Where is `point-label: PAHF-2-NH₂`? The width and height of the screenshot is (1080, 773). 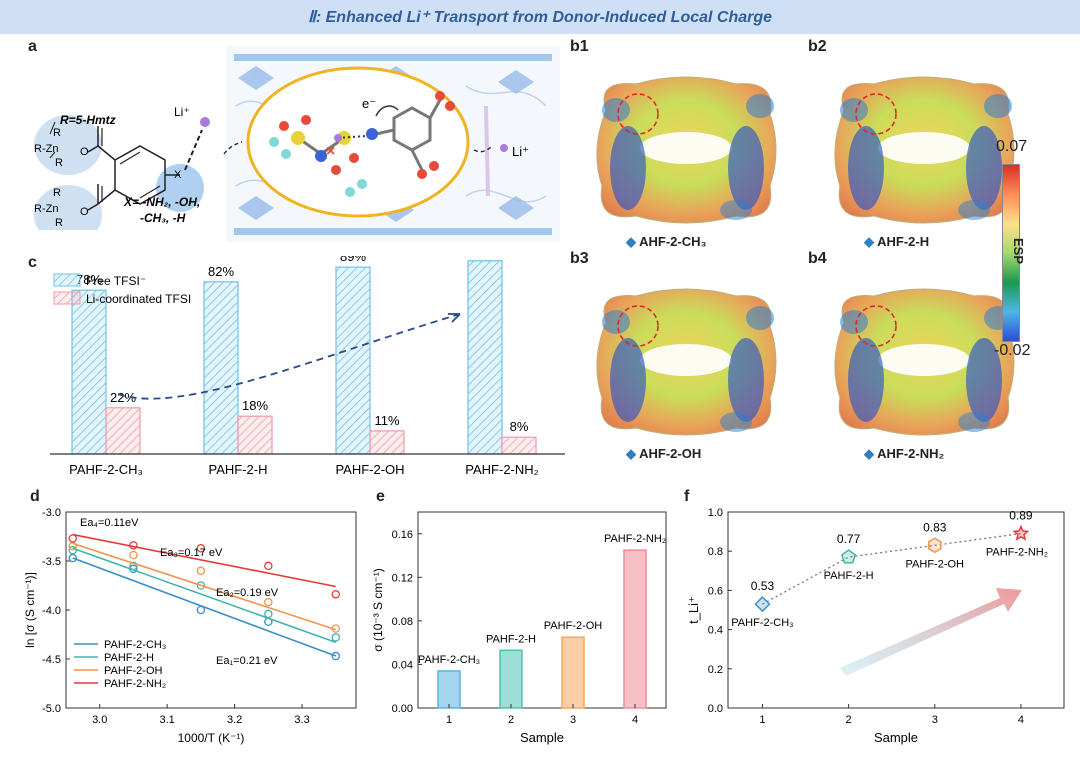 point-label: PAHF-2-NH₂ is located at coordinates (1017, 553).